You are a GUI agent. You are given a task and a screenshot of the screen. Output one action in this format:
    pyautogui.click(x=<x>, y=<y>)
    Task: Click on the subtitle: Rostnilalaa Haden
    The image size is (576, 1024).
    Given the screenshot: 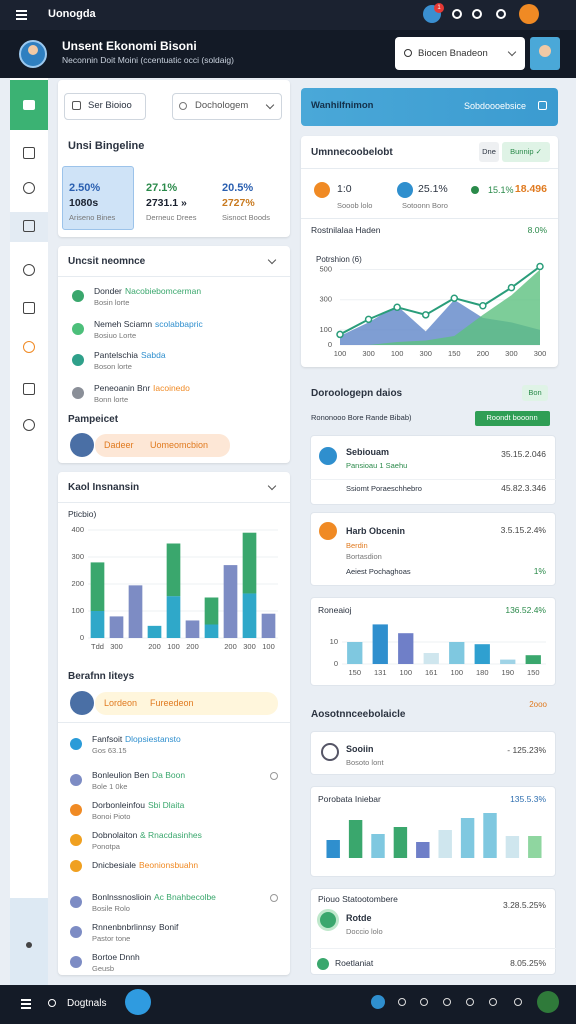 What is the action you would take?
    pyautogui.click(x=346, y=230)
    